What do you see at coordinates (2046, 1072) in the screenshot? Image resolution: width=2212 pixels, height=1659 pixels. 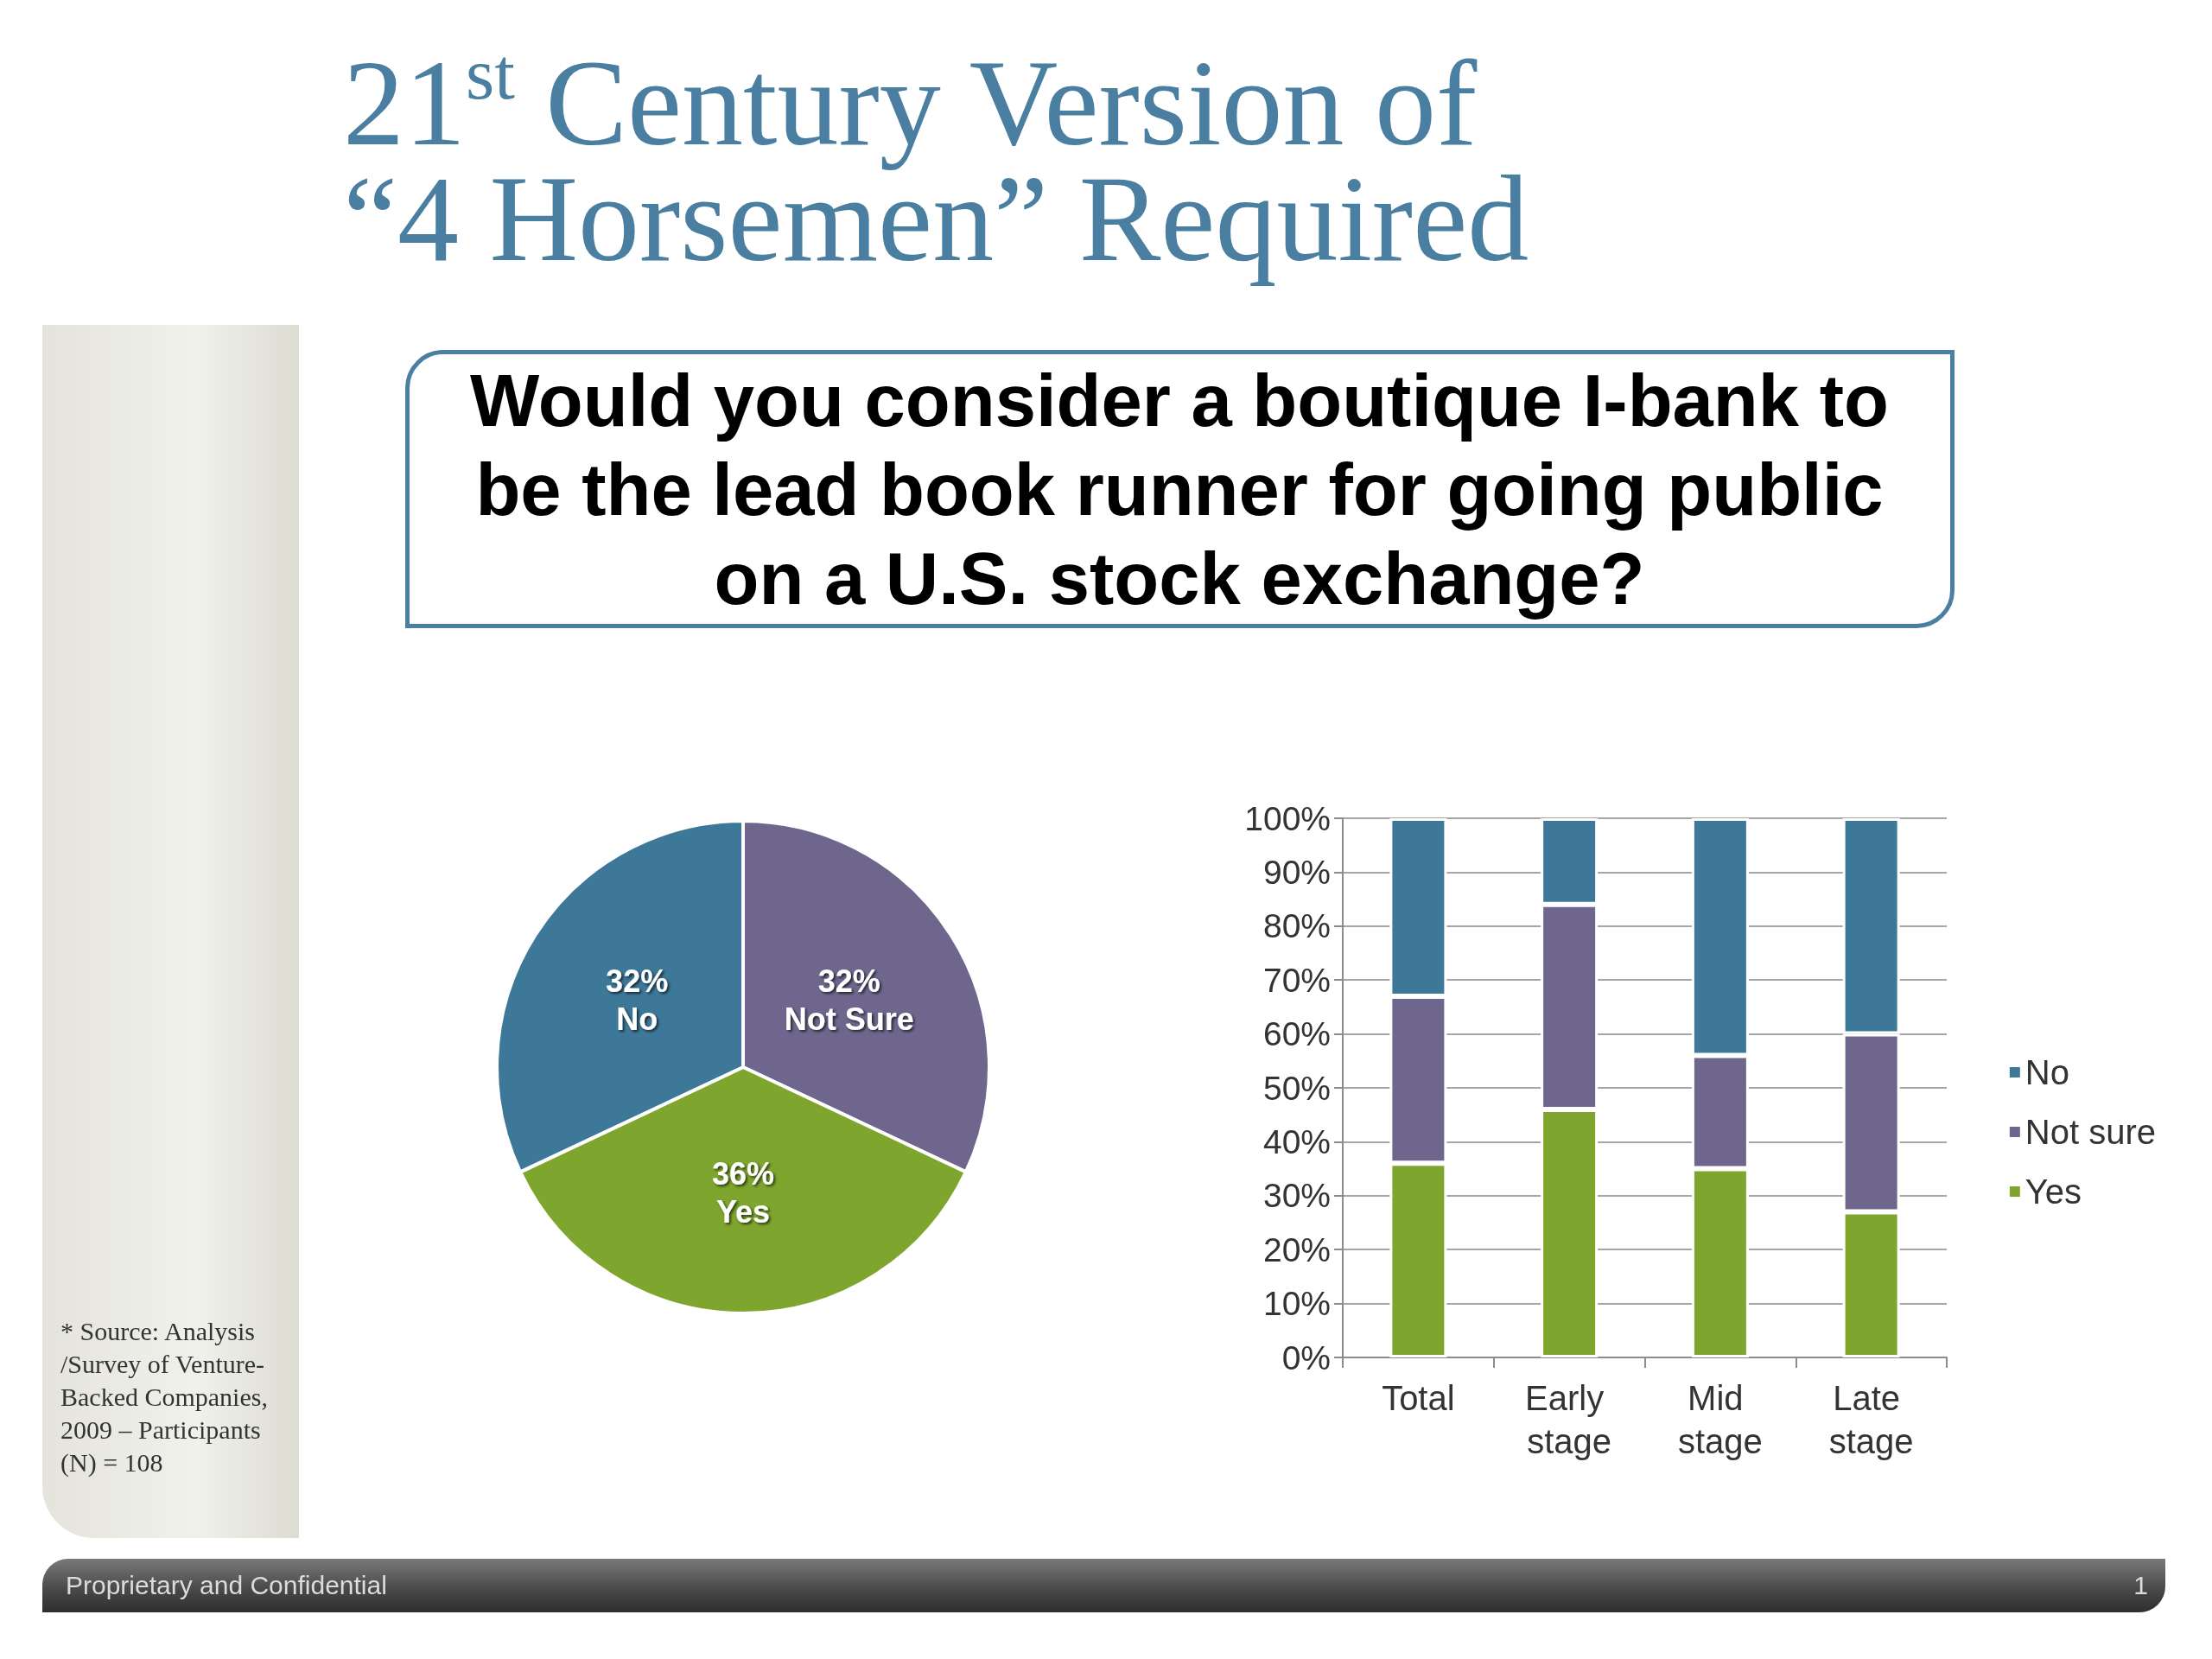 I see `legend-label: No` at bounding box center [2046, 1072].